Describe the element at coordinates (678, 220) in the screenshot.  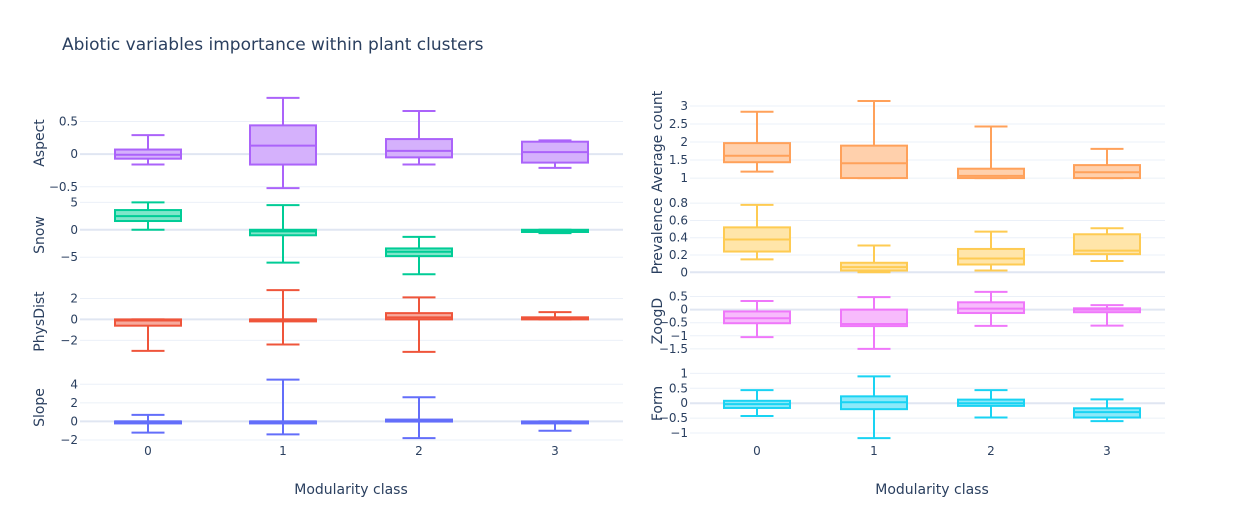
I see `y-tick-label: 0.6` at that location.